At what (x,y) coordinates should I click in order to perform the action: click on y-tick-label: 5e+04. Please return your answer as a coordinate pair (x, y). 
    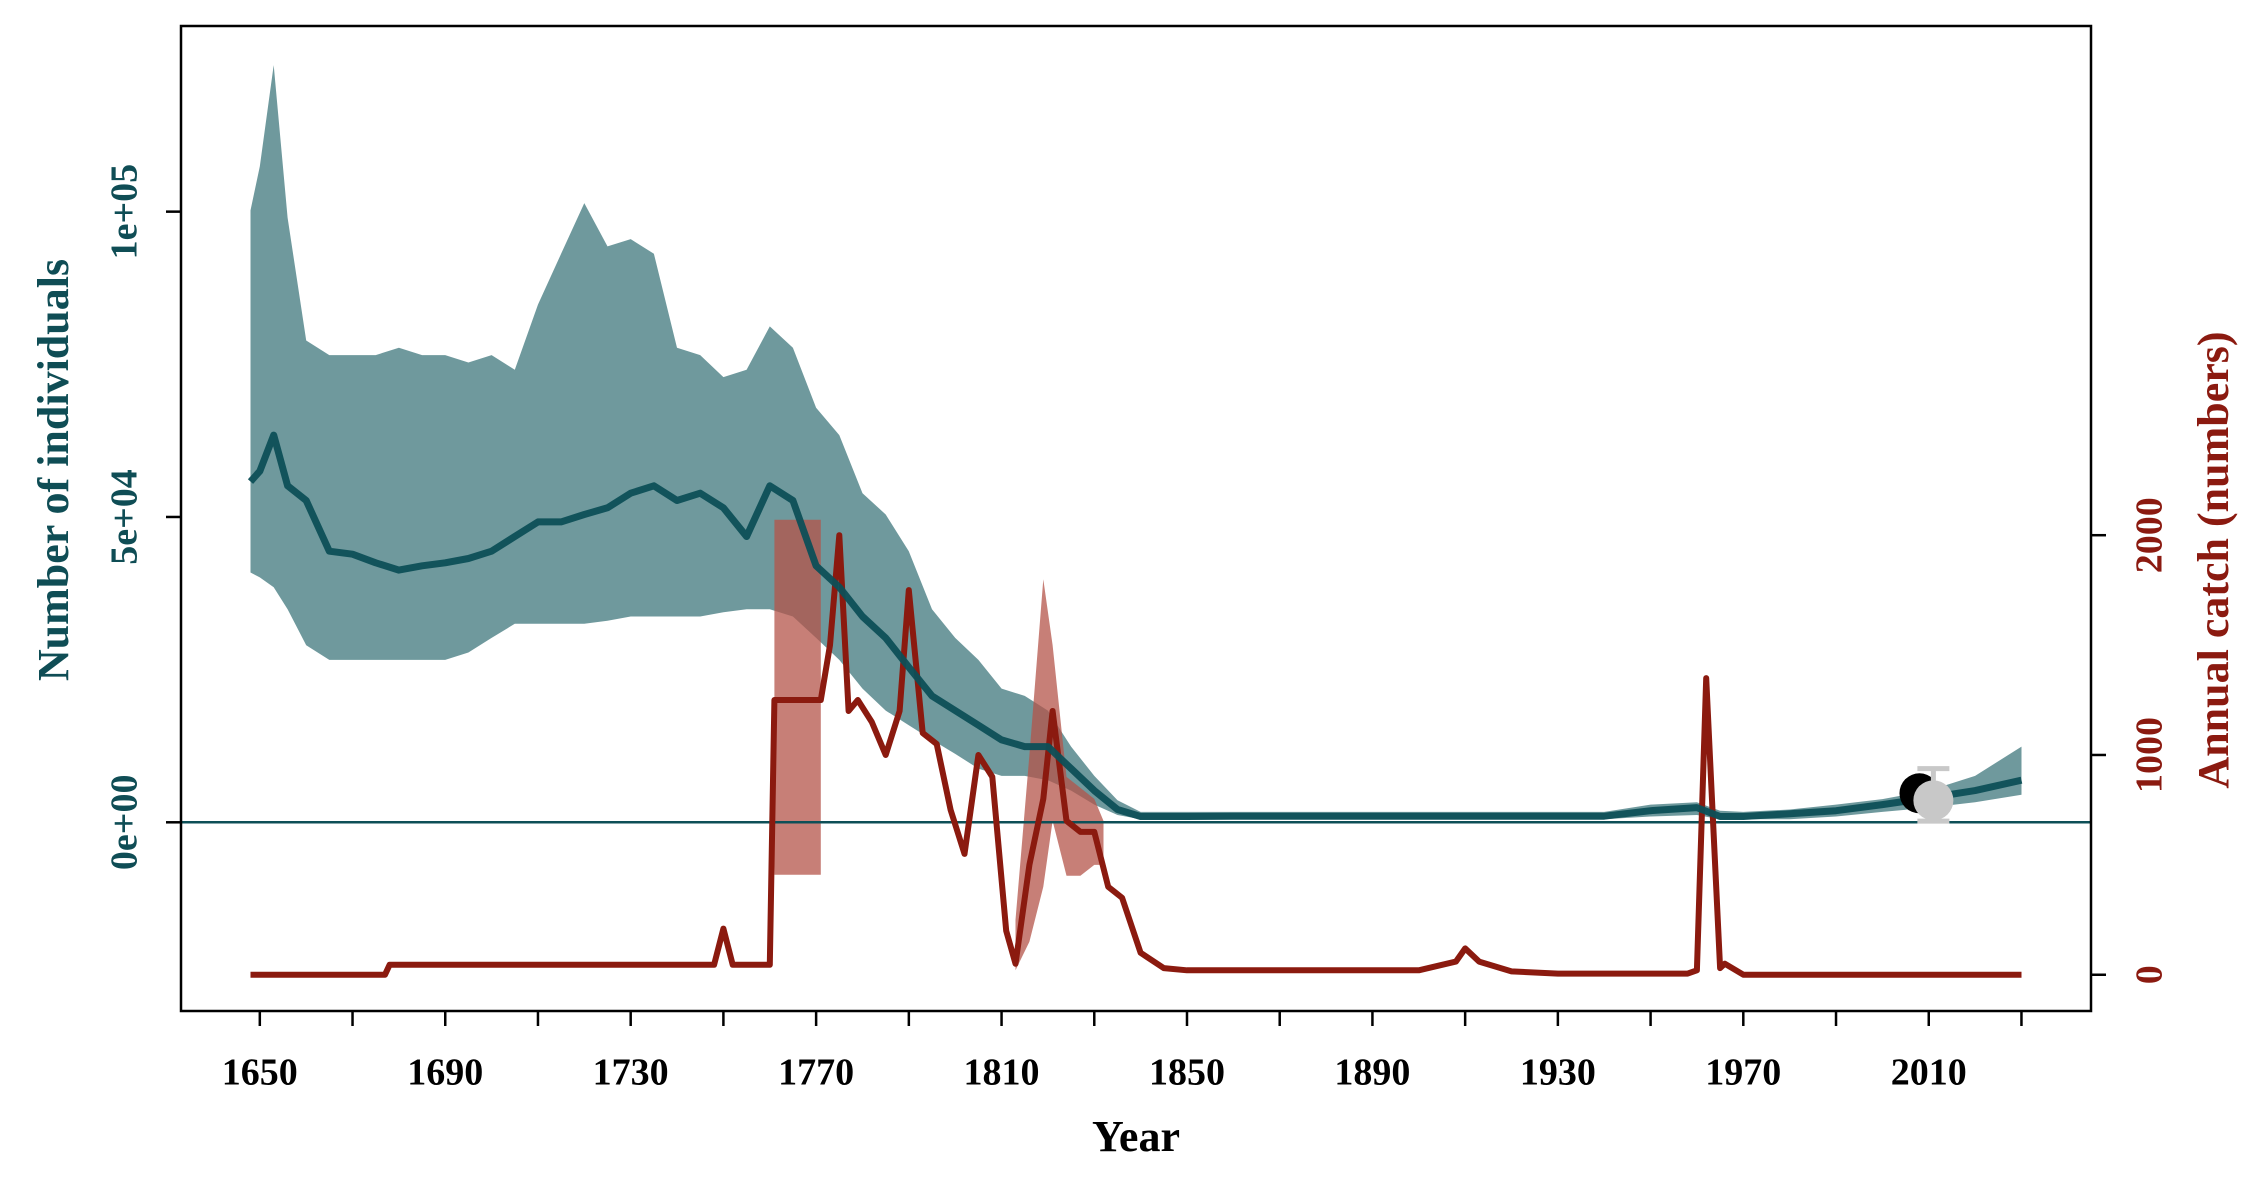
    Looking at the image, I should click on (125, 517).